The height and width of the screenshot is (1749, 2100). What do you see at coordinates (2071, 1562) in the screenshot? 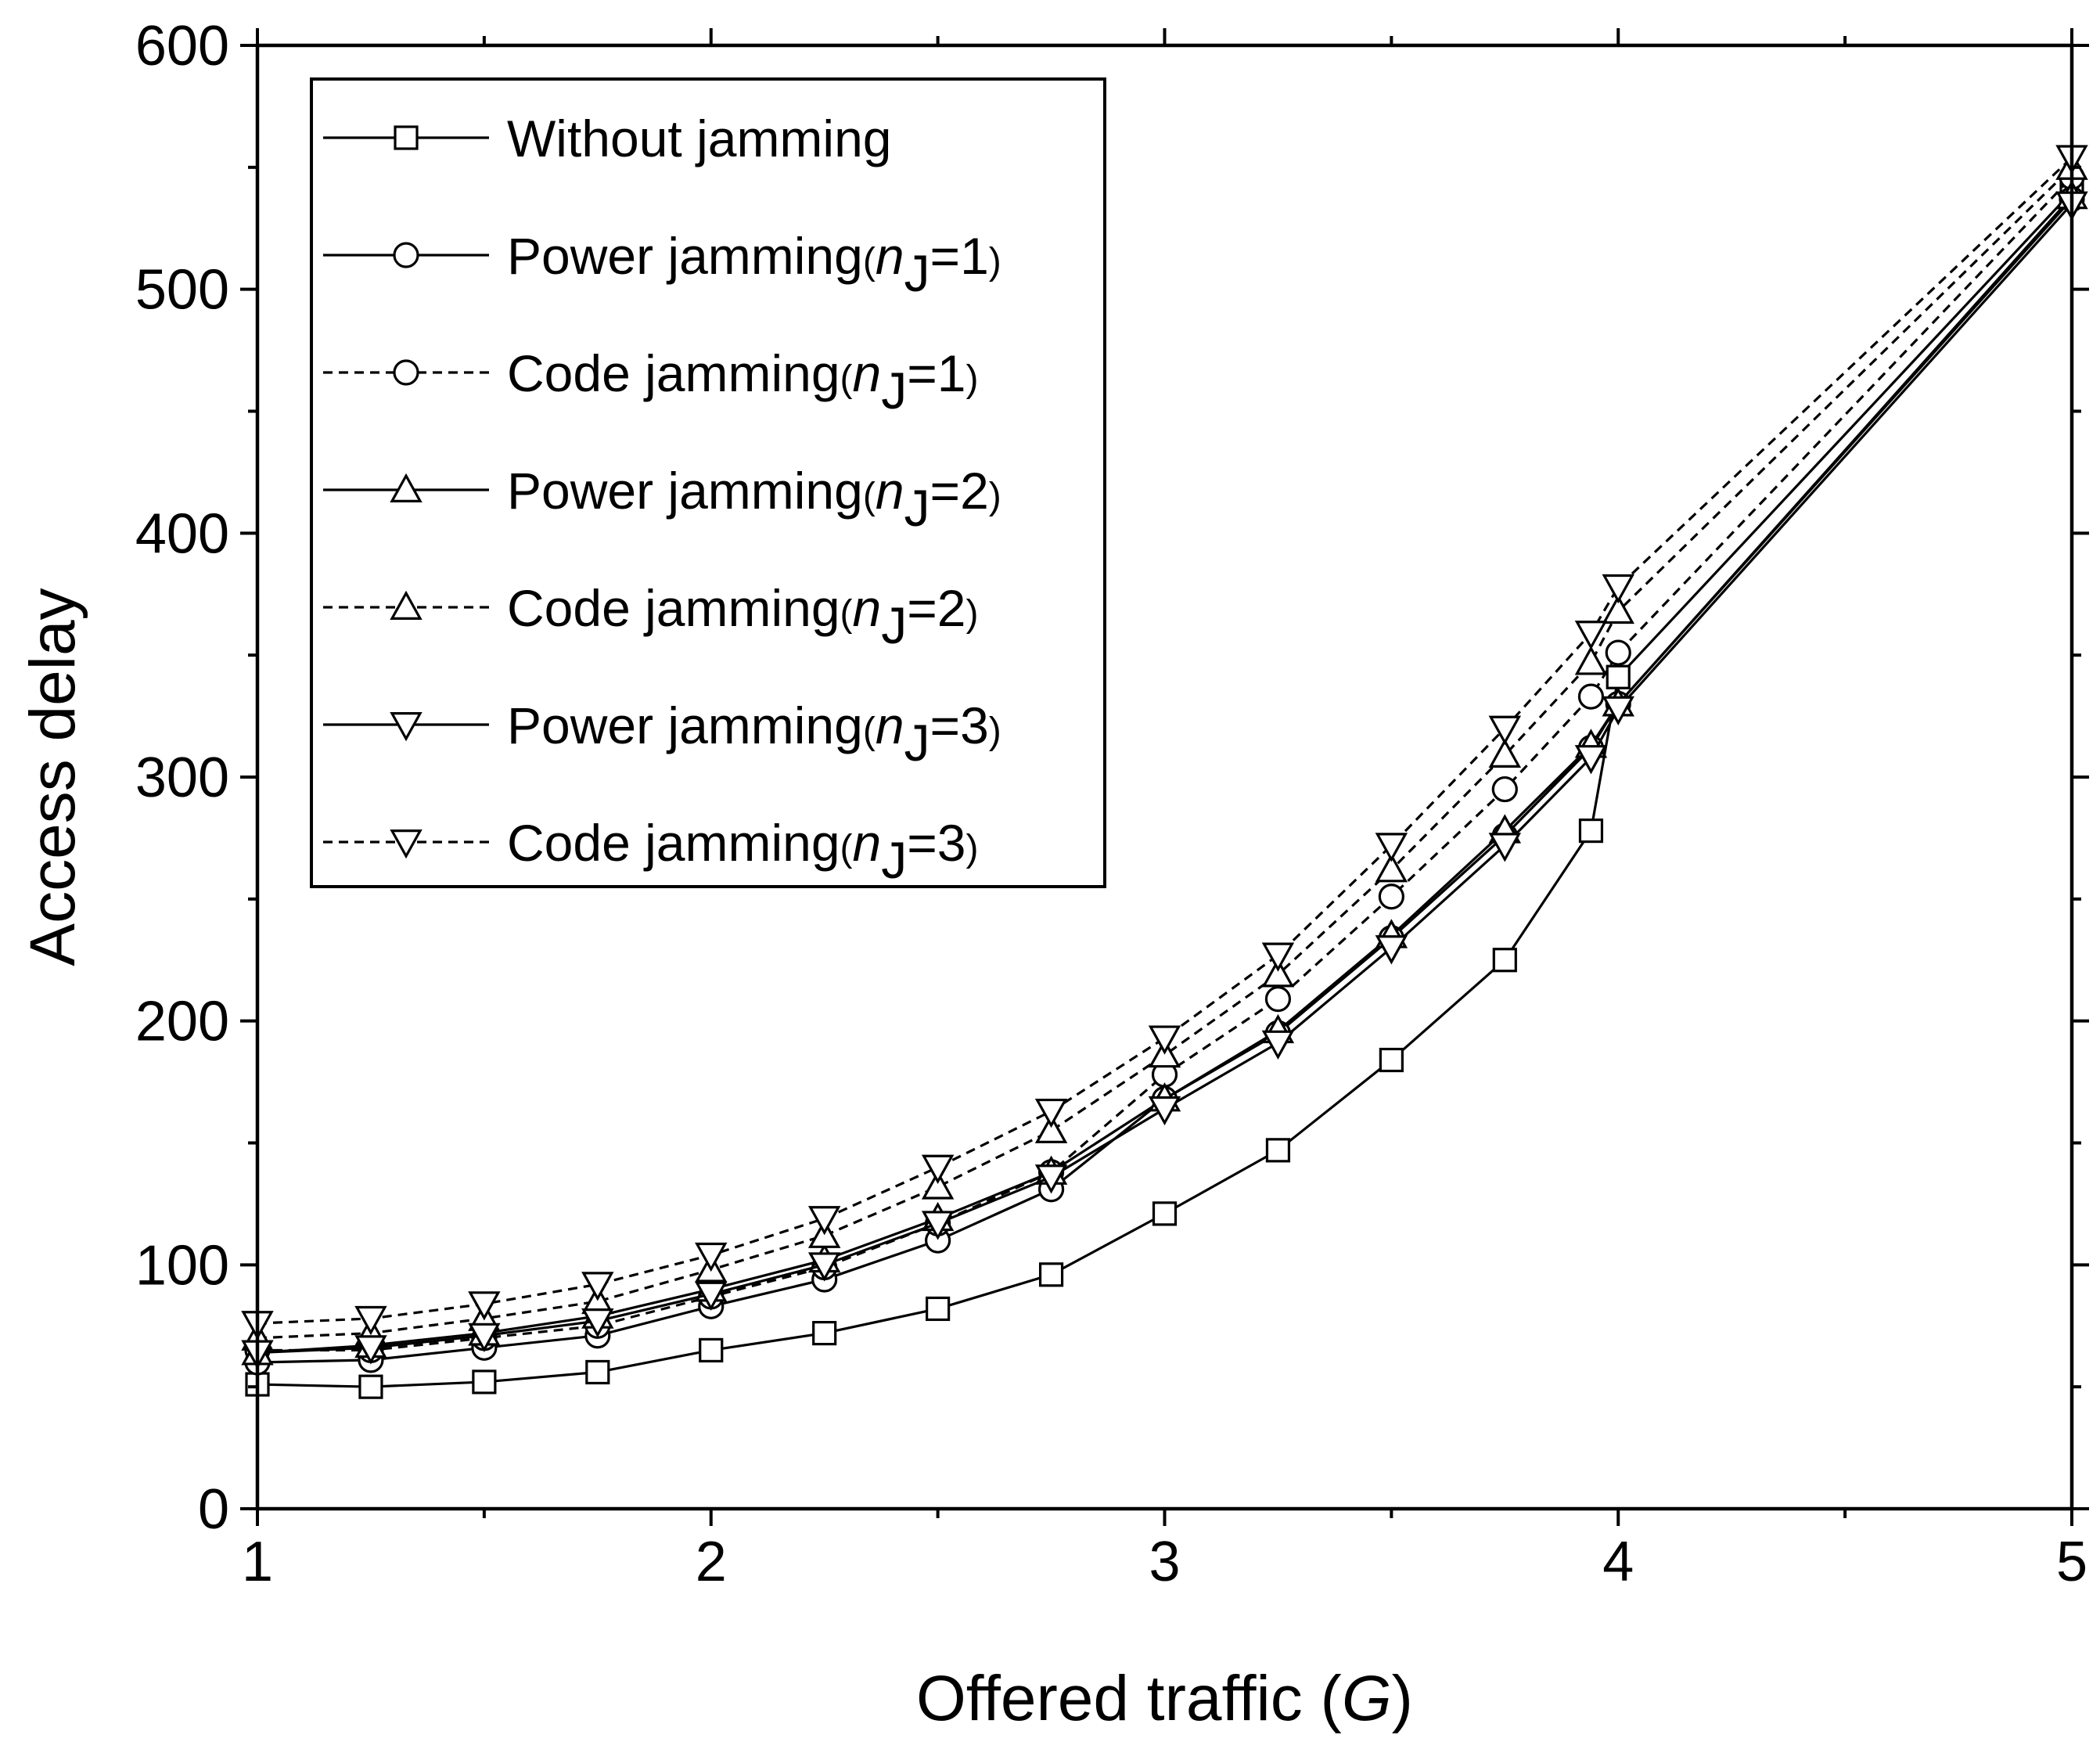
I see `x-tick-label: 5` at bounding box center [2071, 1562].